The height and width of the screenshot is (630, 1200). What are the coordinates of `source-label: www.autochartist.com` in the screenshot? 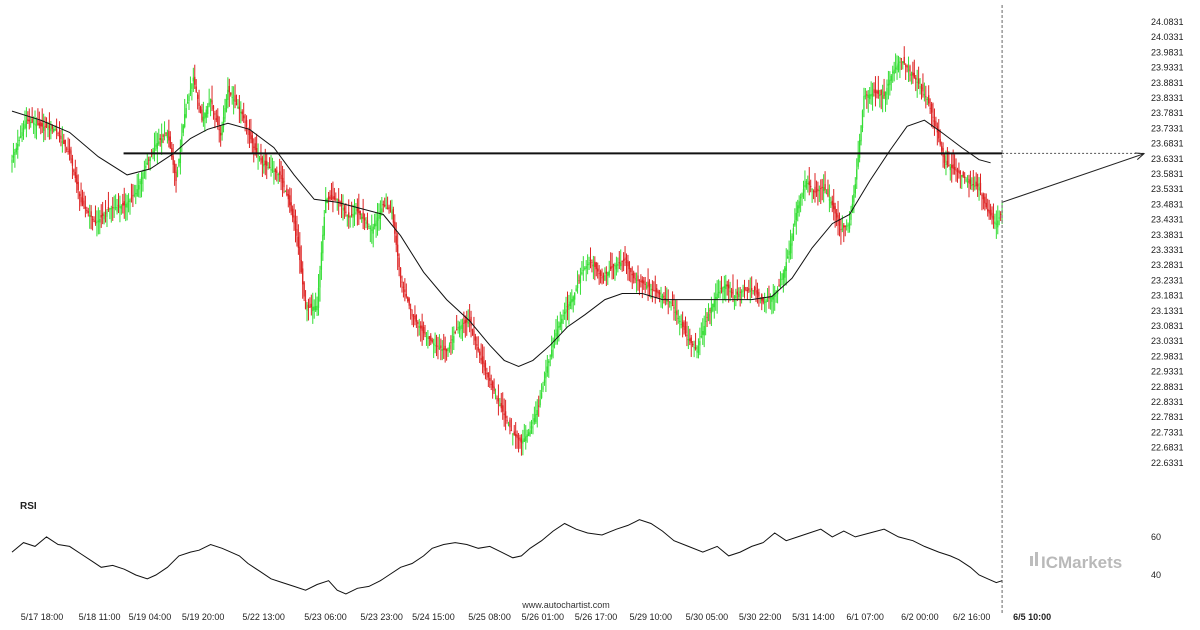 It's located at (565, 605).